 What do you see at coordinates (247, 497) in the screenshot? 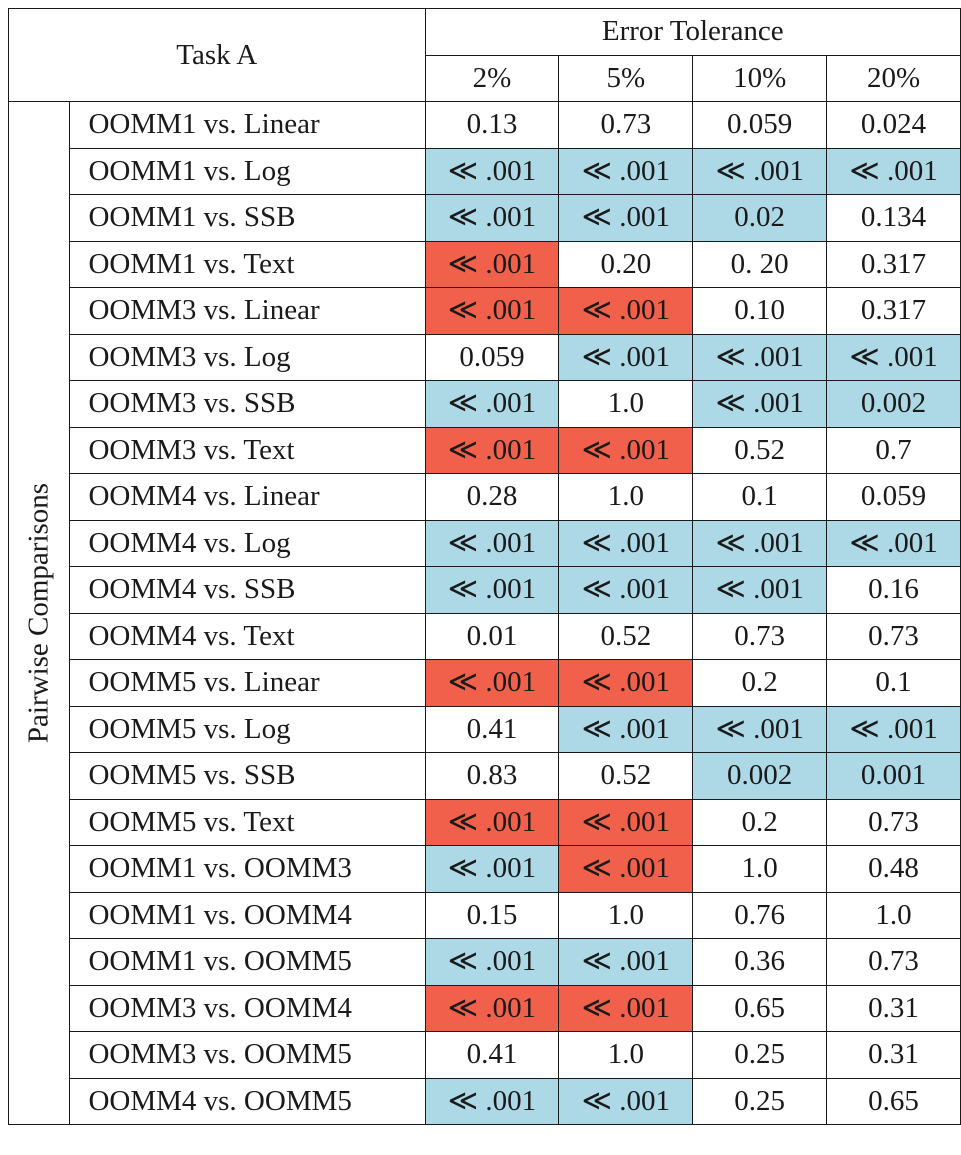
I see `comparison-label: OOMM4 vs. Linear` at bounding box center [247, 497].